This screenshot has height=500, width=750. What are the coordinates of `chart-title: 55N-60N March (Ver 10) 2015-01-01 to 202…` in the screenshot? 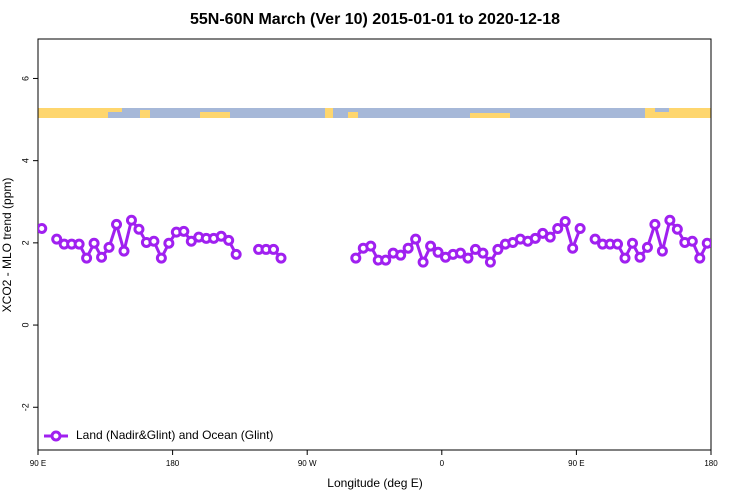 It's located at (375, 19).